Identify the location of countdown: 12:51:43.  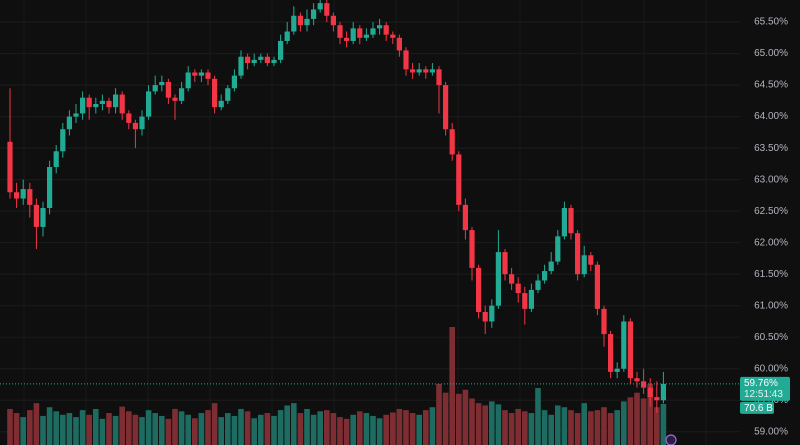
(763, 394).